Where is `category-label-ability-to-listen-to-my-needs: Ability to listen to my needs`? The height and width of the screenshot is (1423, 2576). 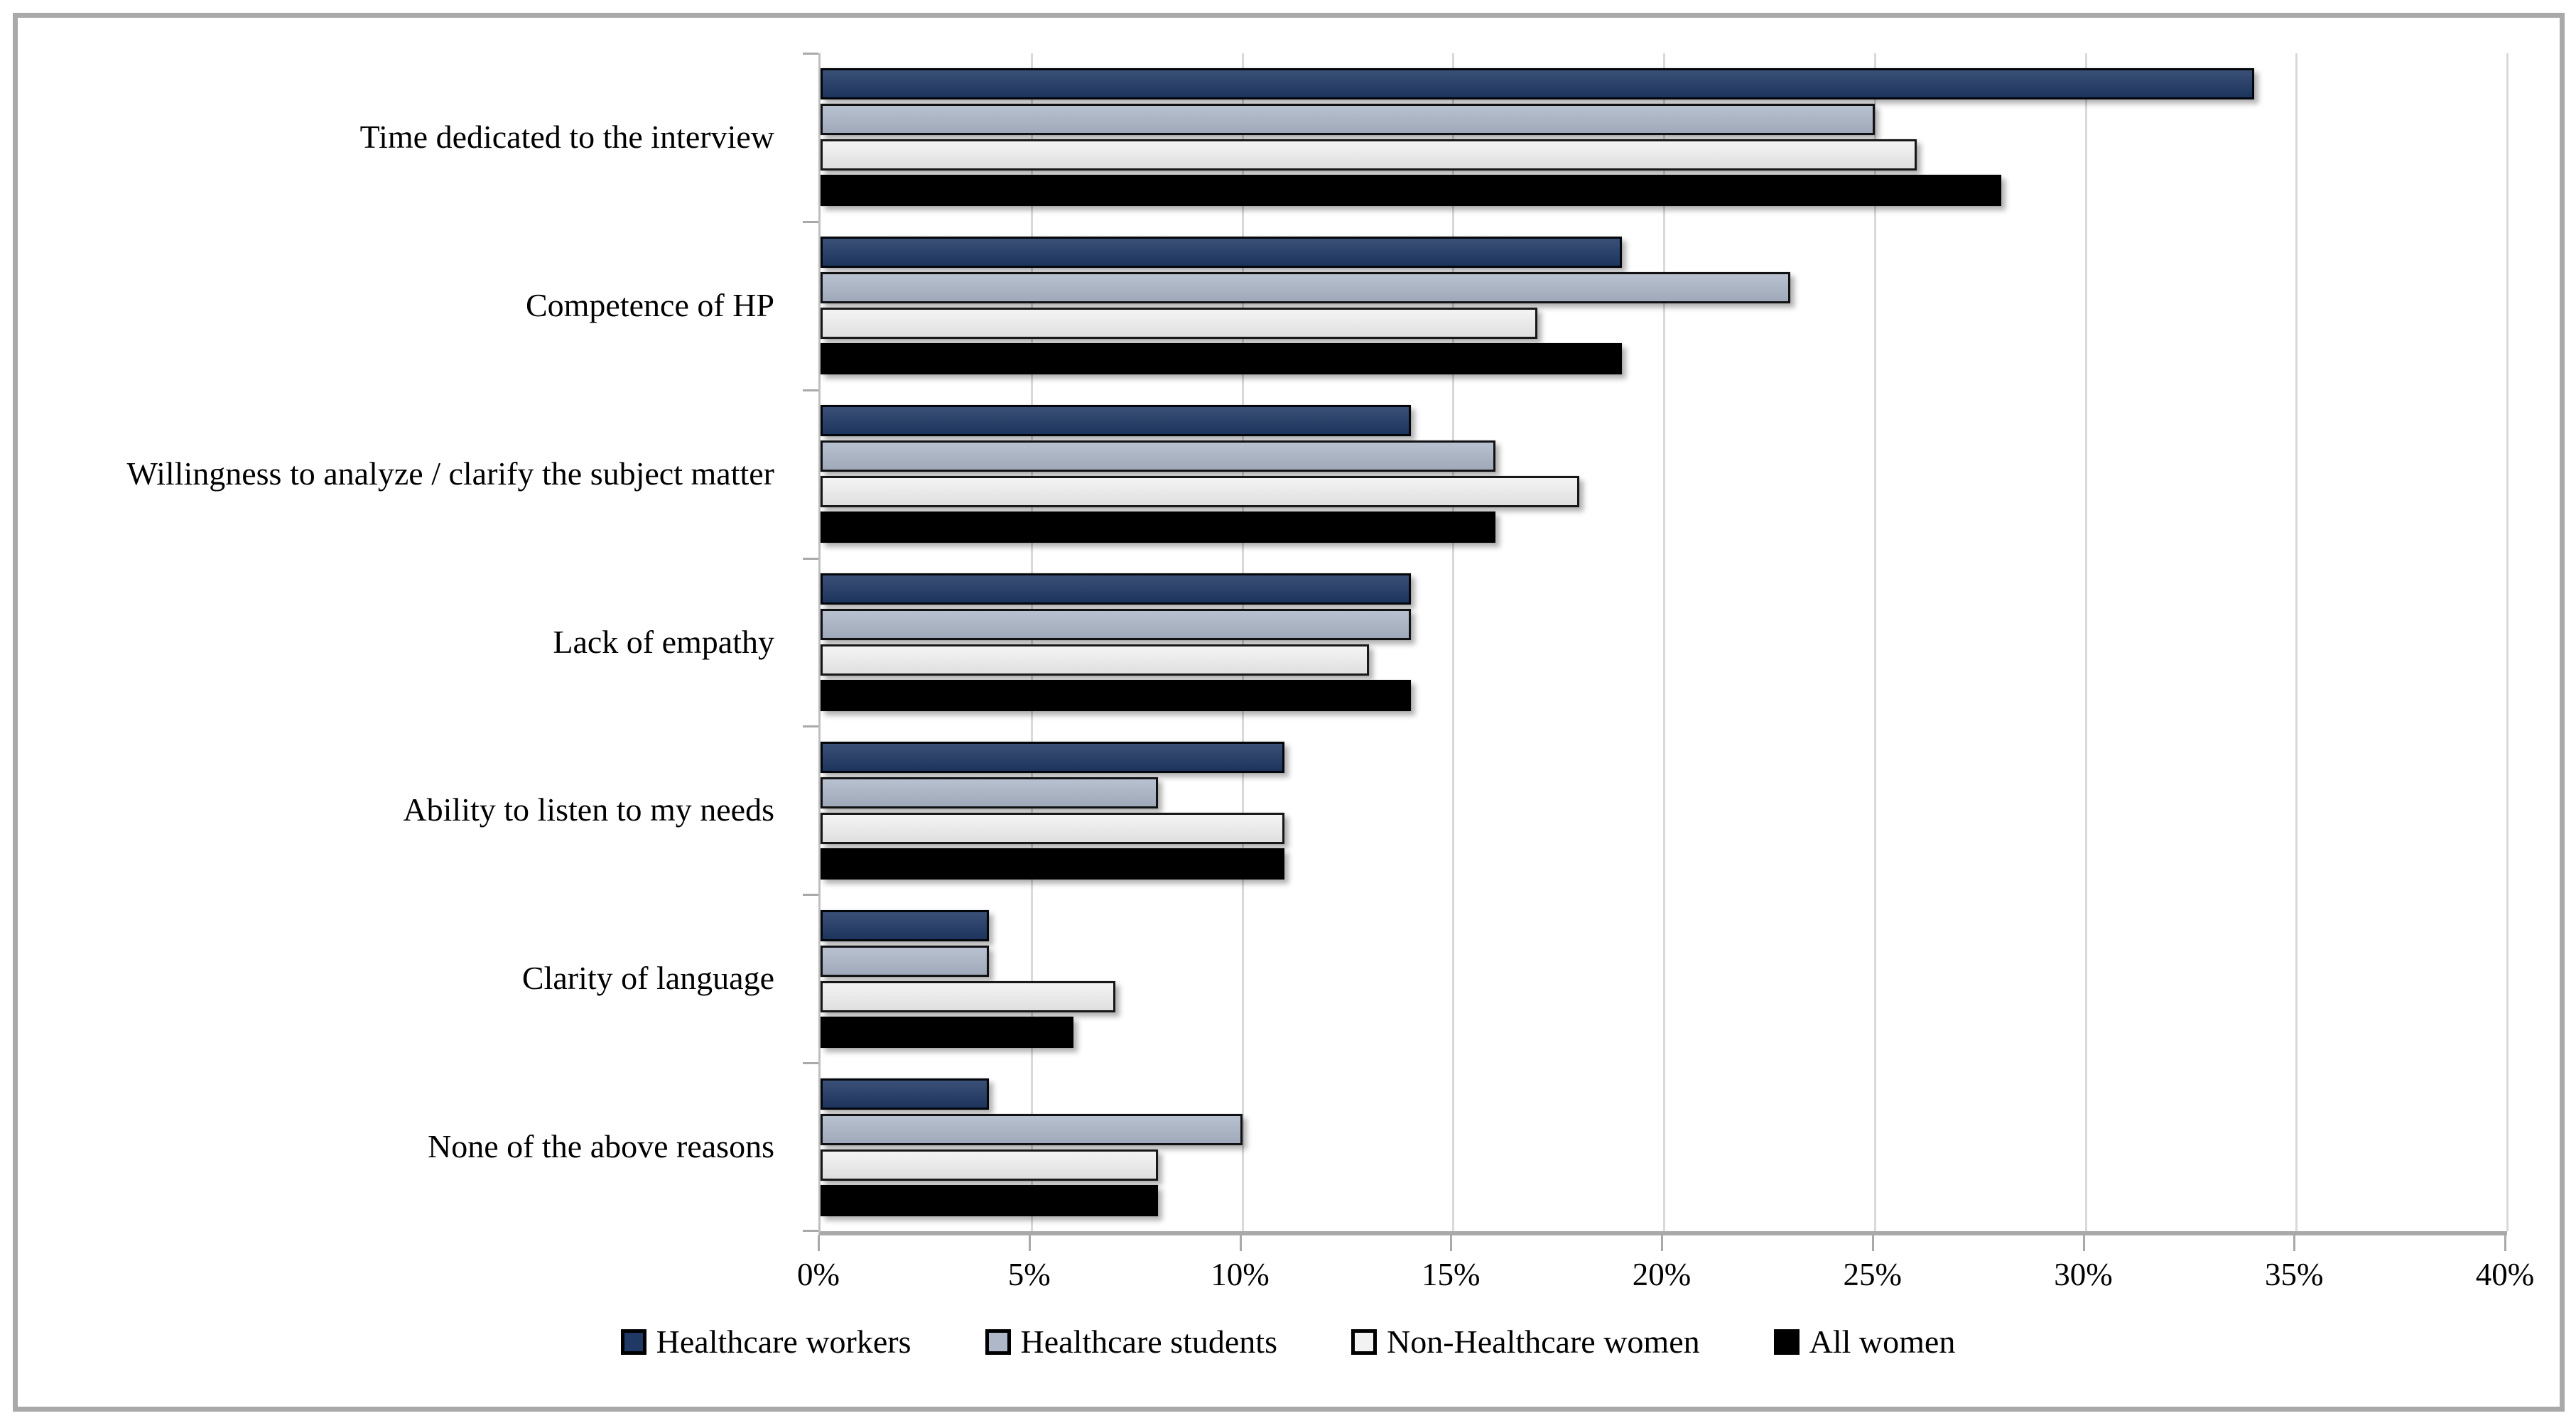
category-label-ability-to-listen-to-my-needs: Ability to listen to my needs is located at coordinates (588, 809).